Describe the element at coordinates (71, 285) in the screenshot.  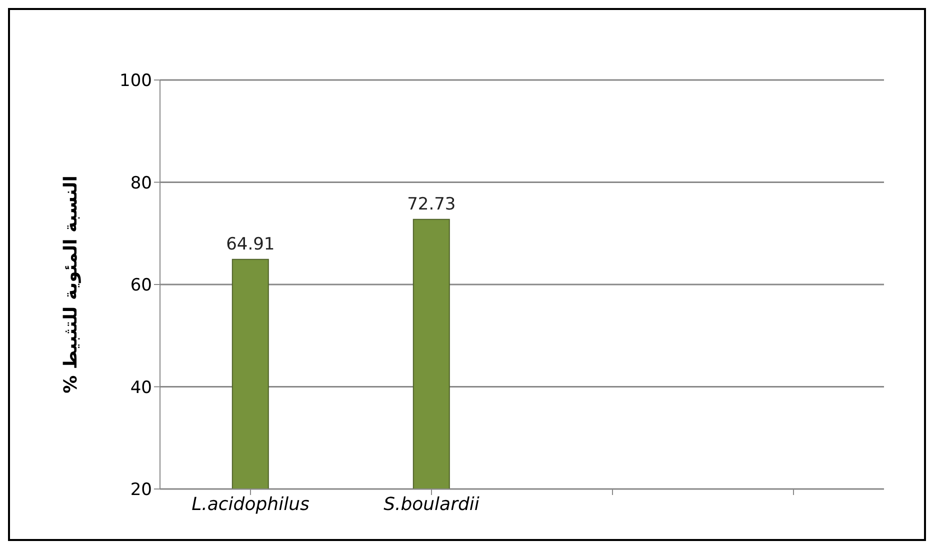
I see `y-axis-title: النسبة المئوية للتثبيط %` at that location.